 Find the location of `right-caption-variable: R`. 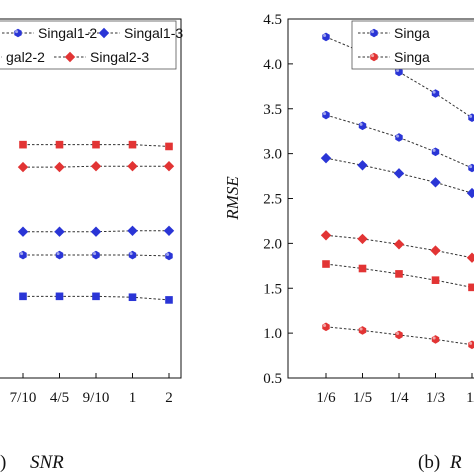

right-caption-variable: R is located at coordinates (455, 462).